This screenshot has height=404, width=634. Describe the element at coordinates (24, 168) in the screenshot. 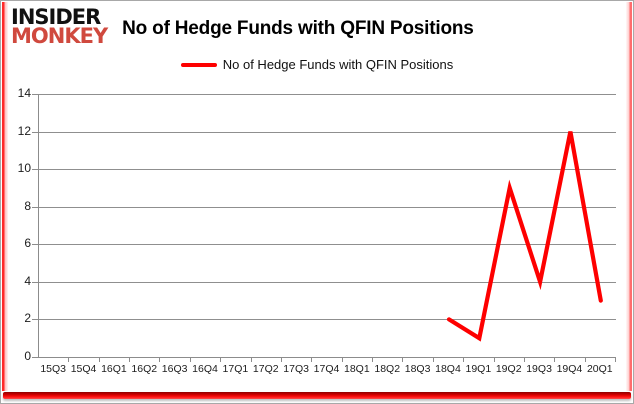

I see `y-axis-label-10: 10` at that location.